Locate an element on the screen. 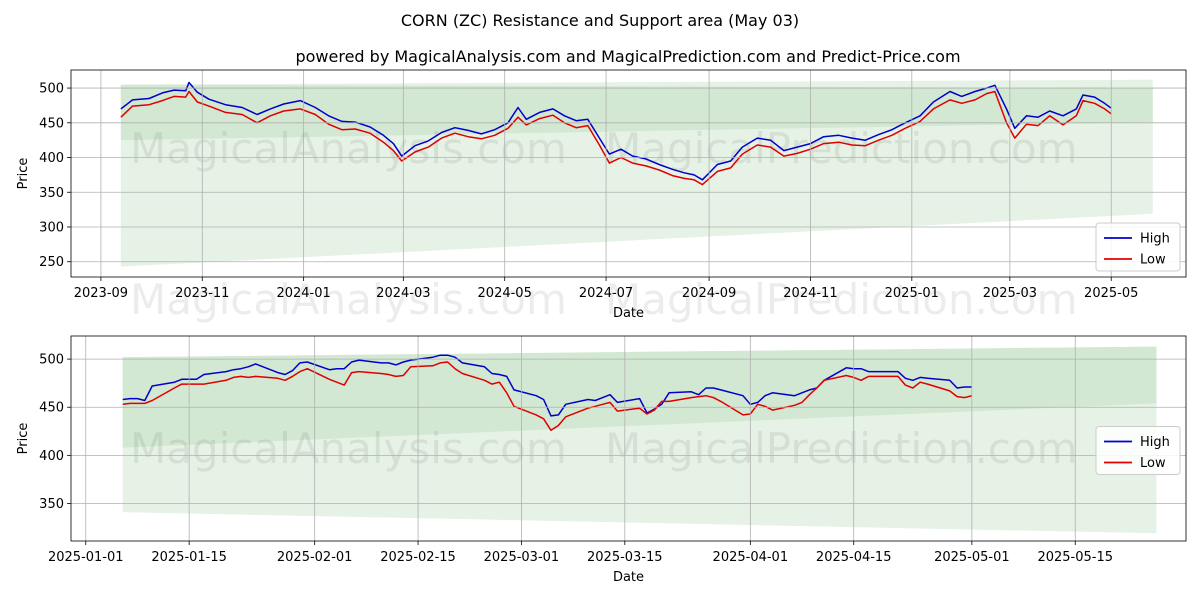 The height and width of the screenshot is (600, 1200). bottom-x-tick-label: 2025-01-15 is located at coordinates (189, 557).